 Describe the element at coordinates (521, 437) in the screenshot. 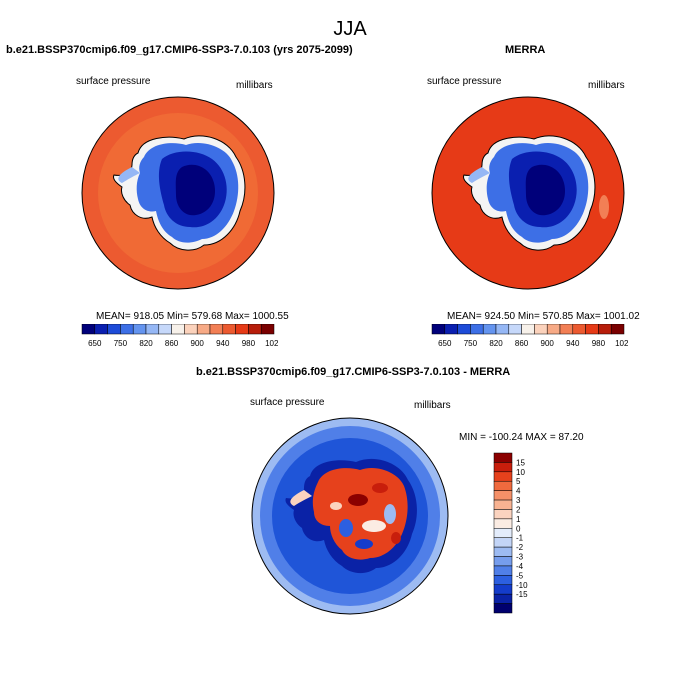

I see `diff-panel-stats: MIN = -100.24 MAX = 87.20` at that location.